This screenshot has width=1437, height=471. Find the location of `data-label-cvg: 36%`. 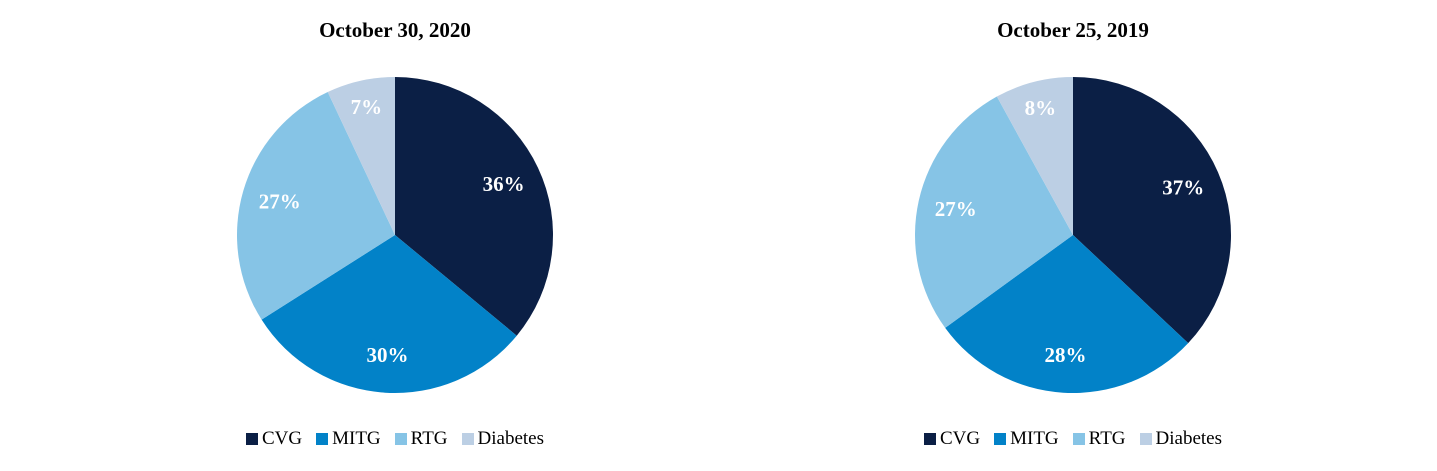

data-label-cvg: 36% is located at coordinates (504, 184).